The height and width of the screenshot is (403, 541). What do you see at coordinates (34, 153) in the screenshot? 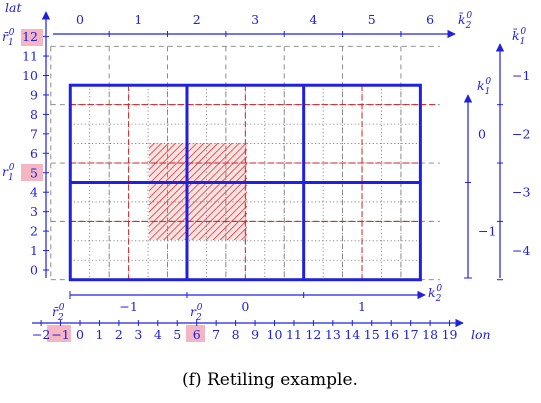
I see `lat-tick-label: 6` at bounding box center [34, 153].